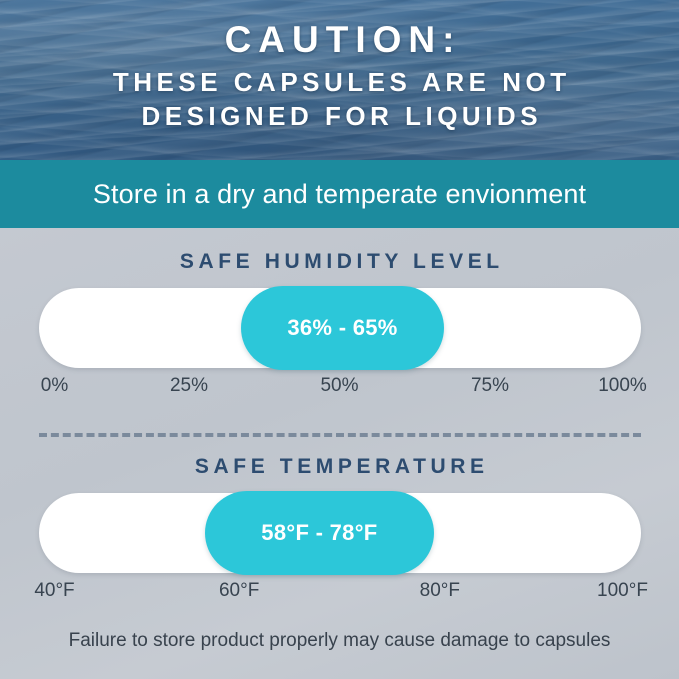 The image size is (679, 679). I want to click on temperature-heading: SAFE TEMPERATURE, so click(341, 466).